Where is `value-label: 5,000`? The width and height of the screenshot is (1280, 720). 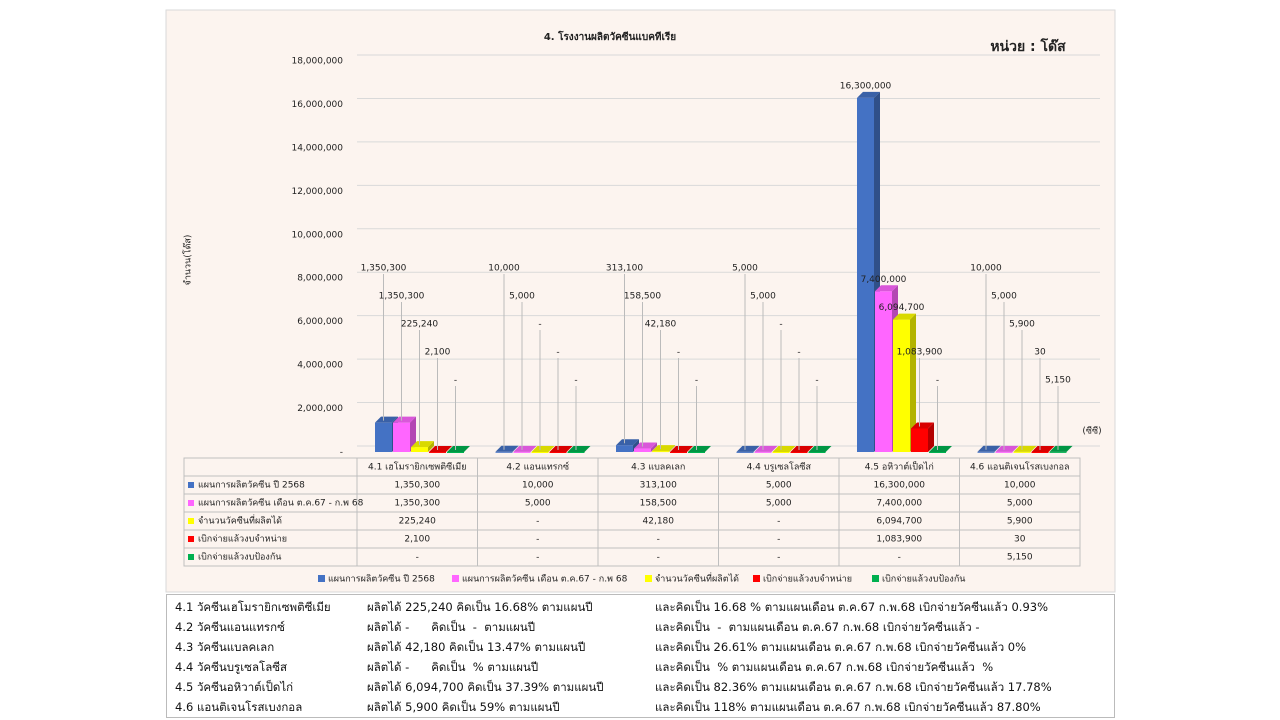 value-label: 5,000 is located at coordinates (1004, 297).